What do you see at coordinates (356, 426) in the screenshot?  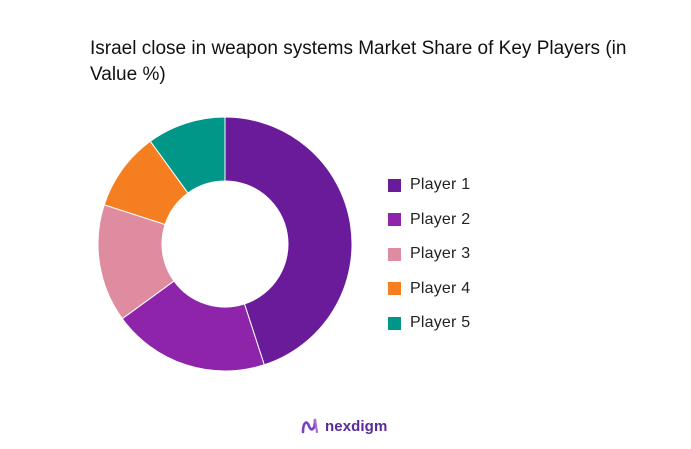 I see `brand-name: nexdigm` at bounding box center [356, 426].